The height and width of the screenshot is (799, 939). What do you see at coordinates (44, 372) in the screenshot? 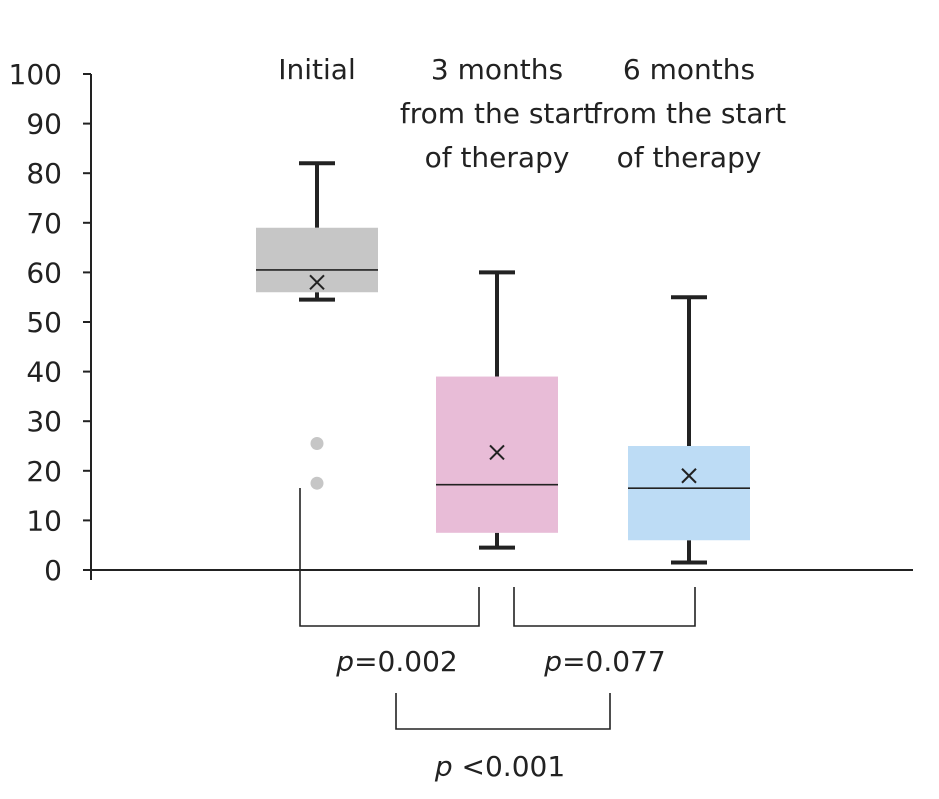
I see `y-tick-label: 40` at bounding box center [44, 372].